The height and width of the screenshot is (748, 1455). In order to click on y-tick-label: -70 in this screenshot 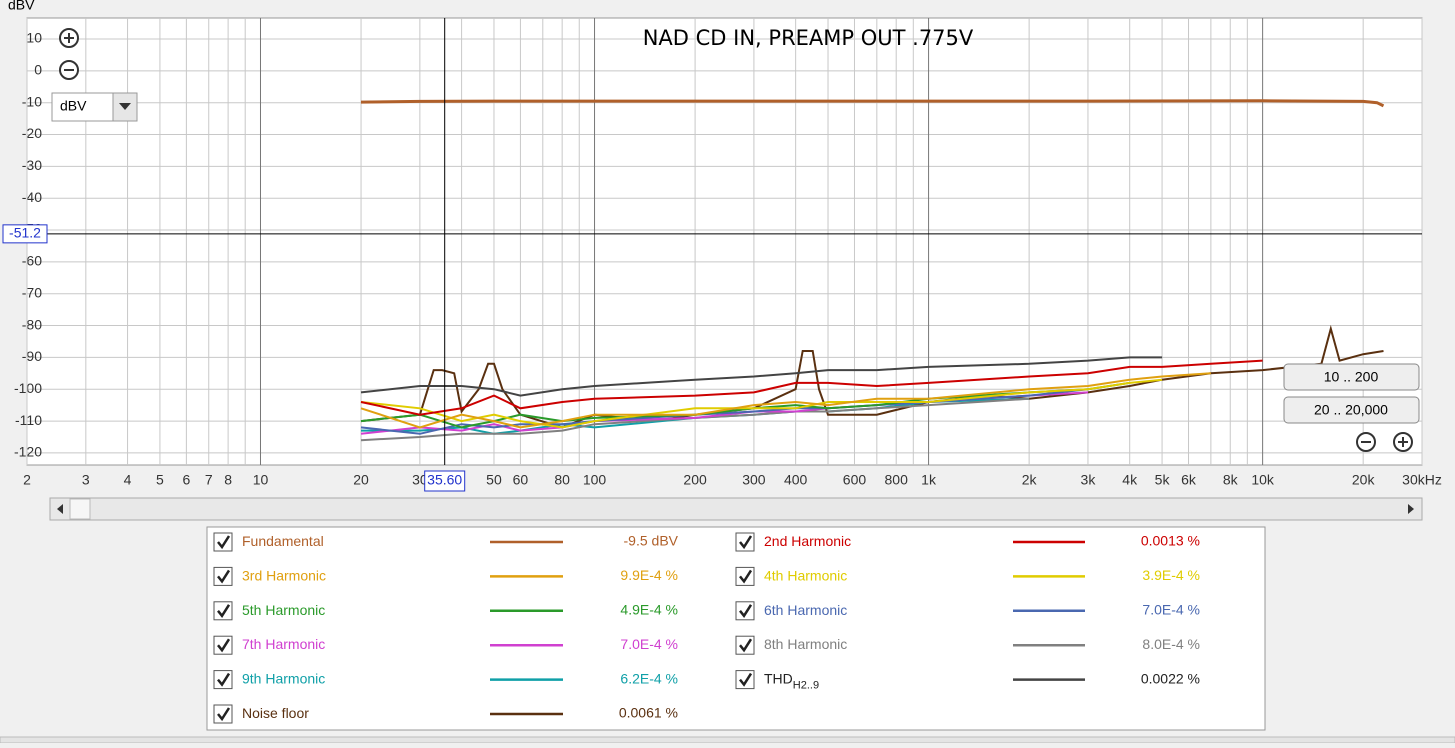, I will do `click(32, 292)`.